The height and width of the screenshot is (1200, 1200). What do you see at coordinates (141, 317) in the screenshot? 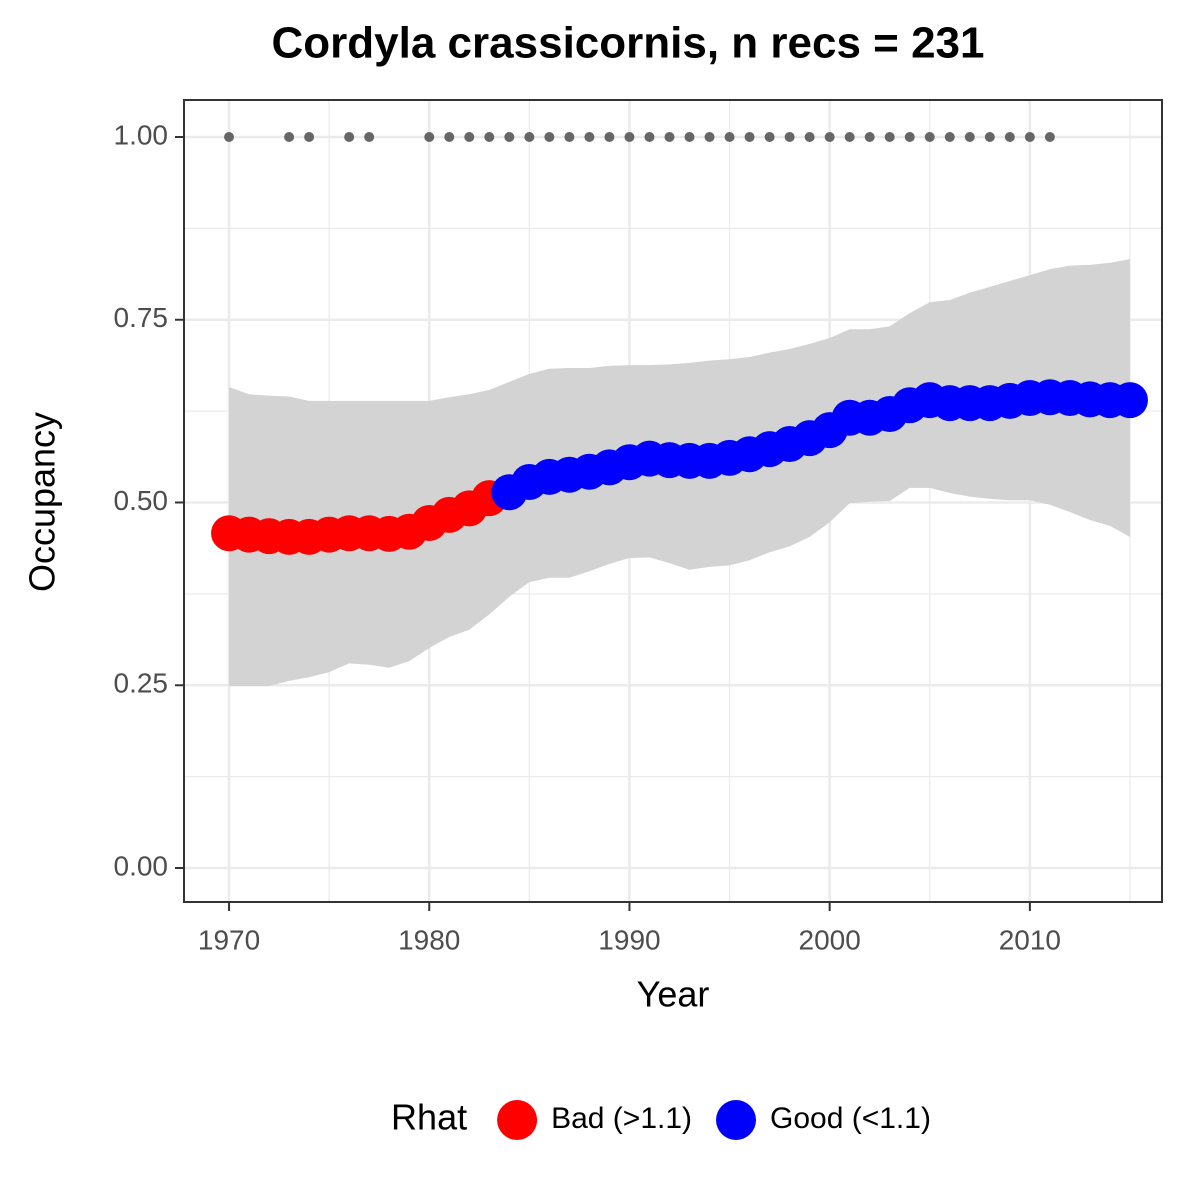
I see `y-tick-label: 0.75` at bounding box center [141, 317].